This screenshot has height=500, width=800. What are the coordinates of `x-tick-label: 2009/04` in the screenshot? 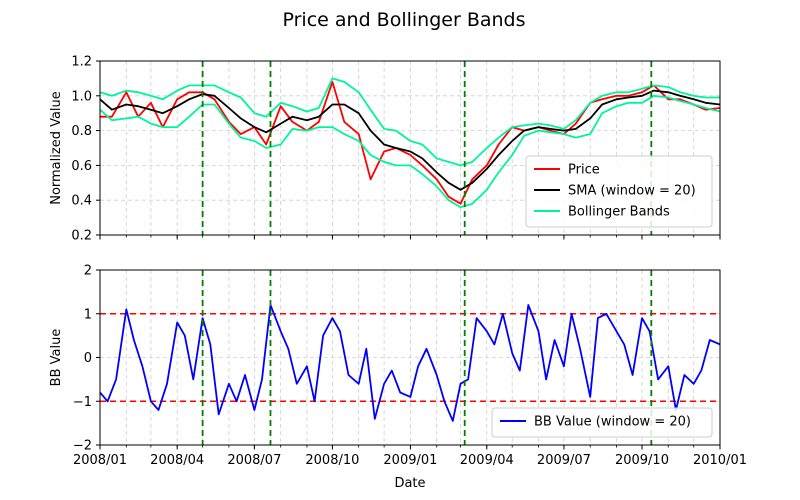 It's located at (487, 460).